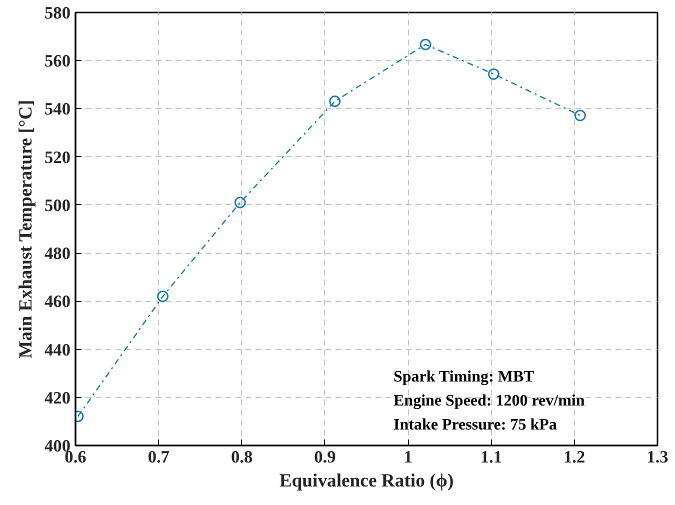  I want to click on annotation: Intake Pressure: 75 kPa, so click(475, 425).